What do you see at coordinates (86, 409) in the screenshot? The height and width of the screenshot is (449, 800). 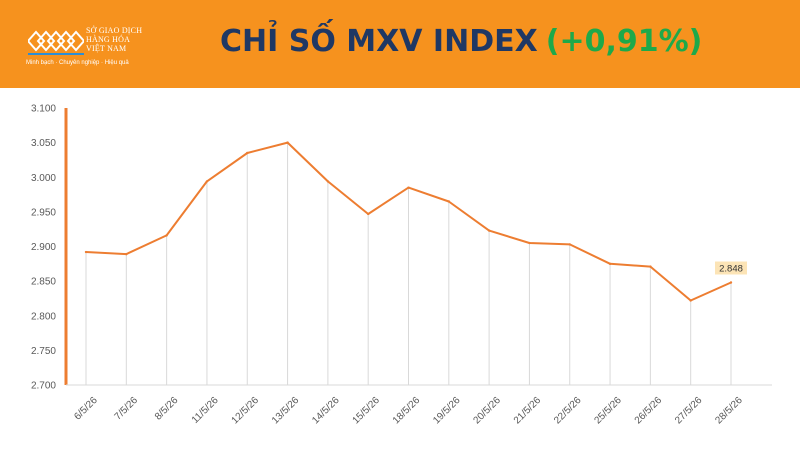 I see `x-tick-label: 6/5/26` at bounding box center [86, 409].